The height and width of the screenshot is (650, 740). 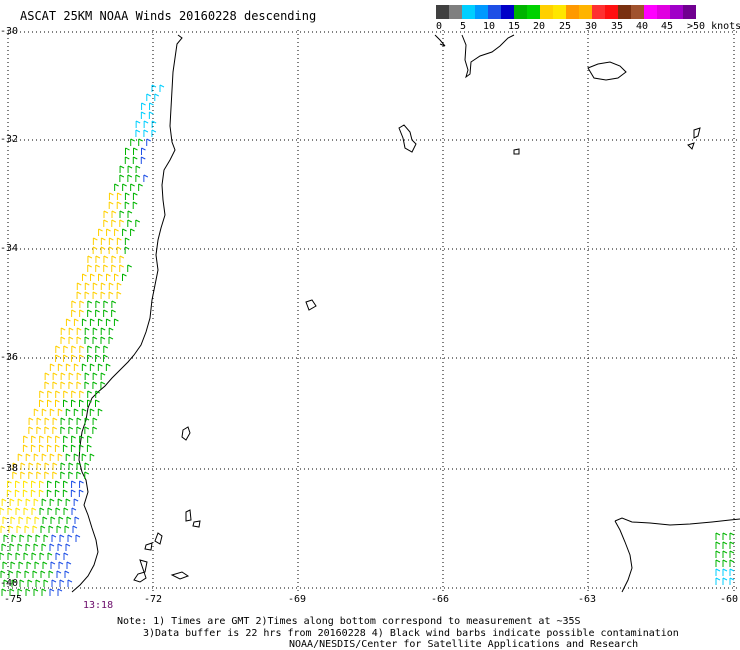 What do you see at coordinates (488, 56) in the screenshot?
I see `argentina-coastline` at bounding box center [488, 56].